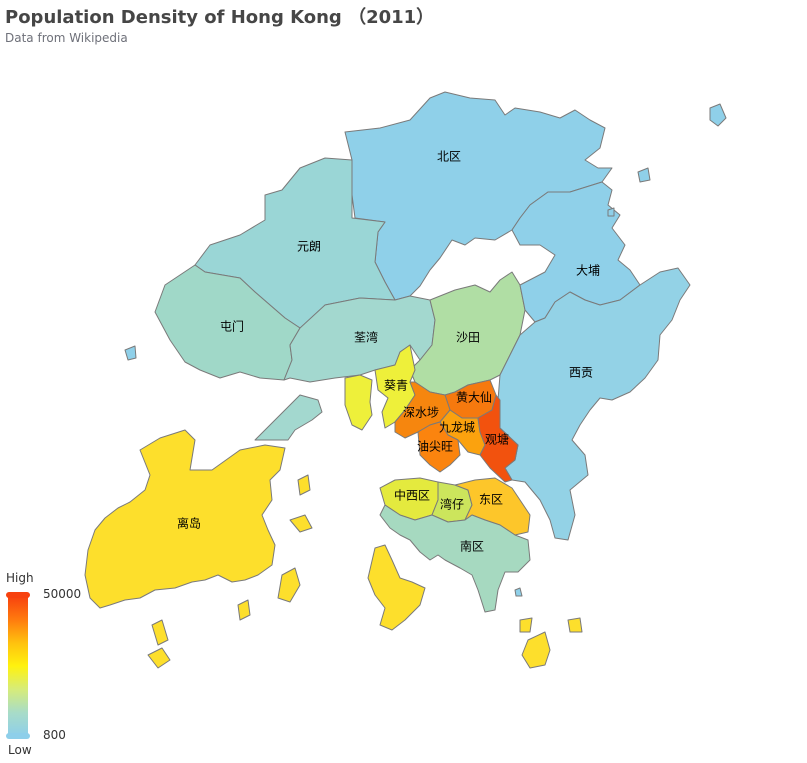 Image resolution: width=807 pixels, height=763 pixels. I want to click on legend-max-value: 50000, so click(62, 594).